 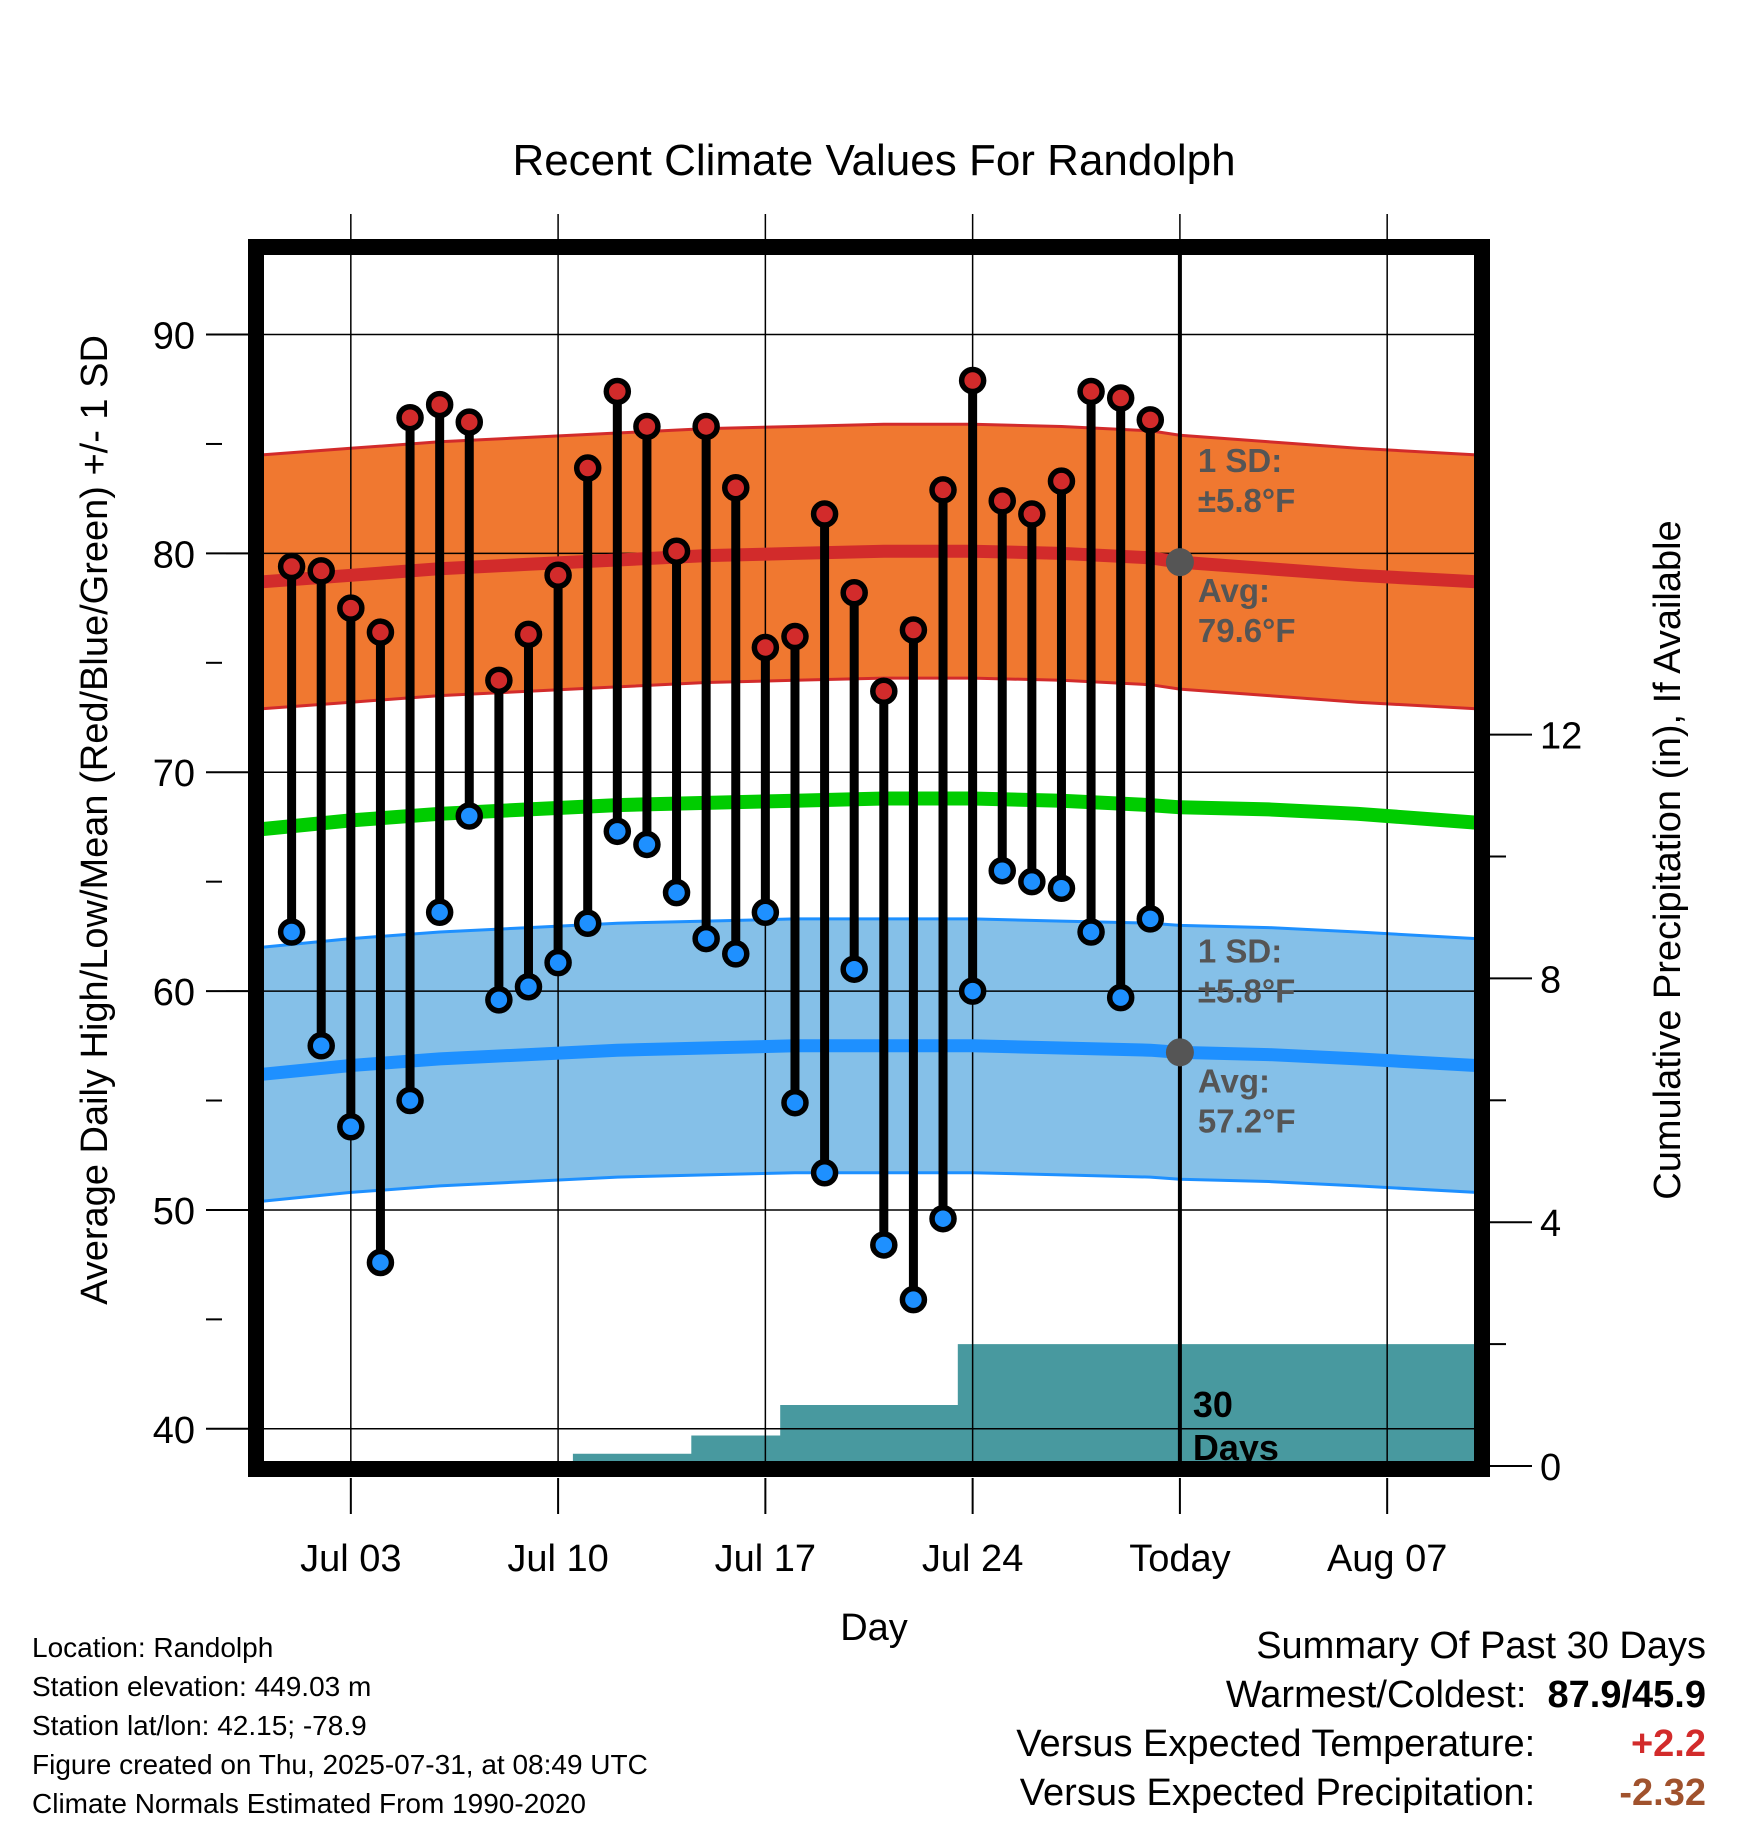 I want to click on chart-title: Recent Climate Values For Randolph, so click(x=873, y=160).